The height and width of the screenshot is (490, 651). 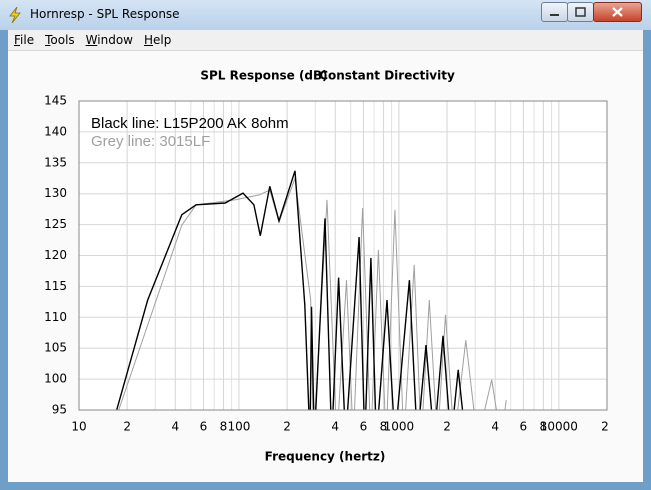 I want to click on window-title: Hornresp - SPL Response, so click(x=105, y=14).